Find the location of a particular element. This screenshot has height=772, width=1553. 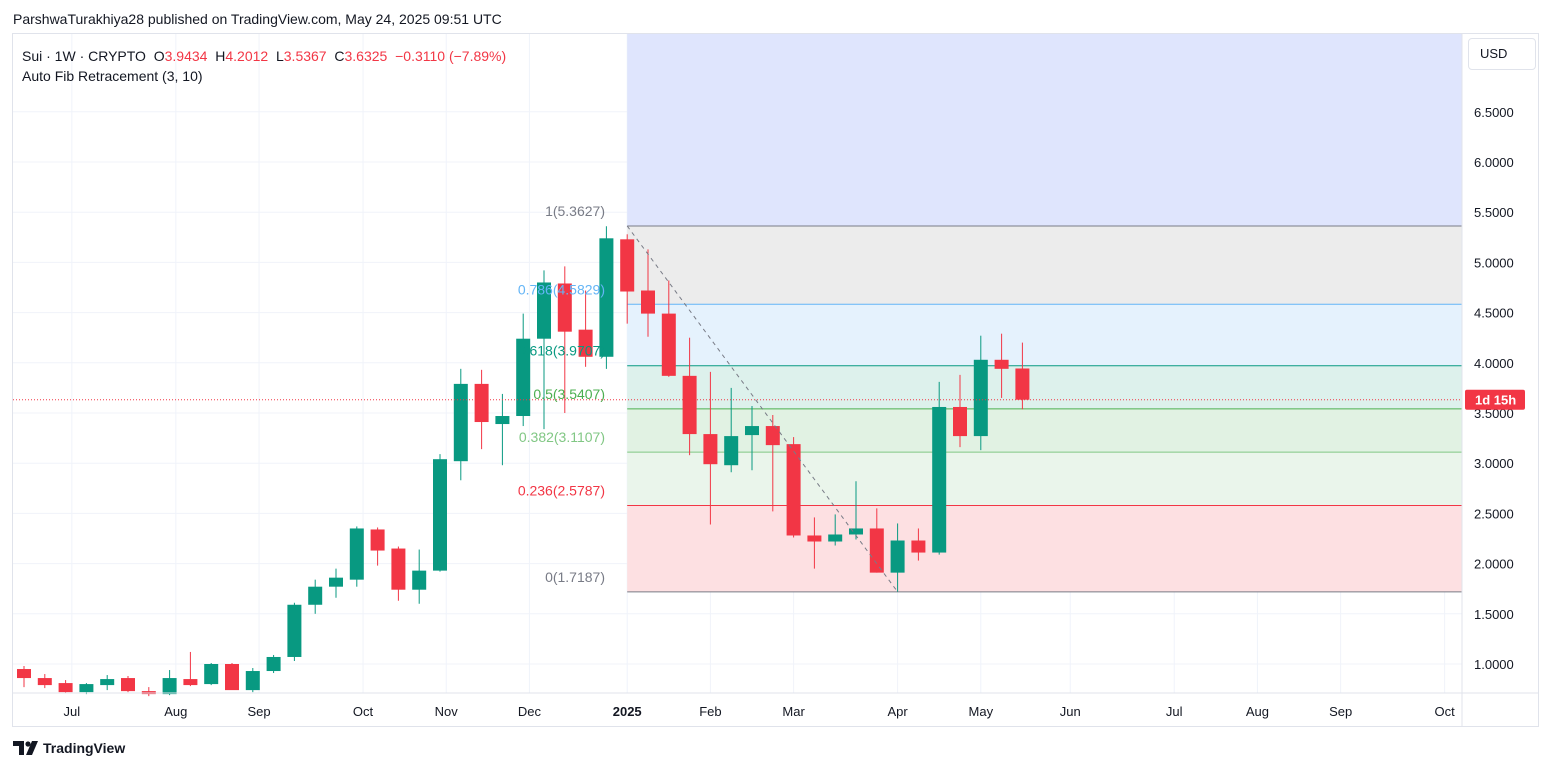

countdown-label: 1d 15h is located at coordinates (1495, 400).